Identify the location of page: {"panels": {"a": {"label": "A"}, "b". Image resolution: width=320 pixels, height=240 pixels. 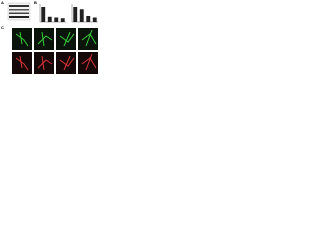
(50, 37).